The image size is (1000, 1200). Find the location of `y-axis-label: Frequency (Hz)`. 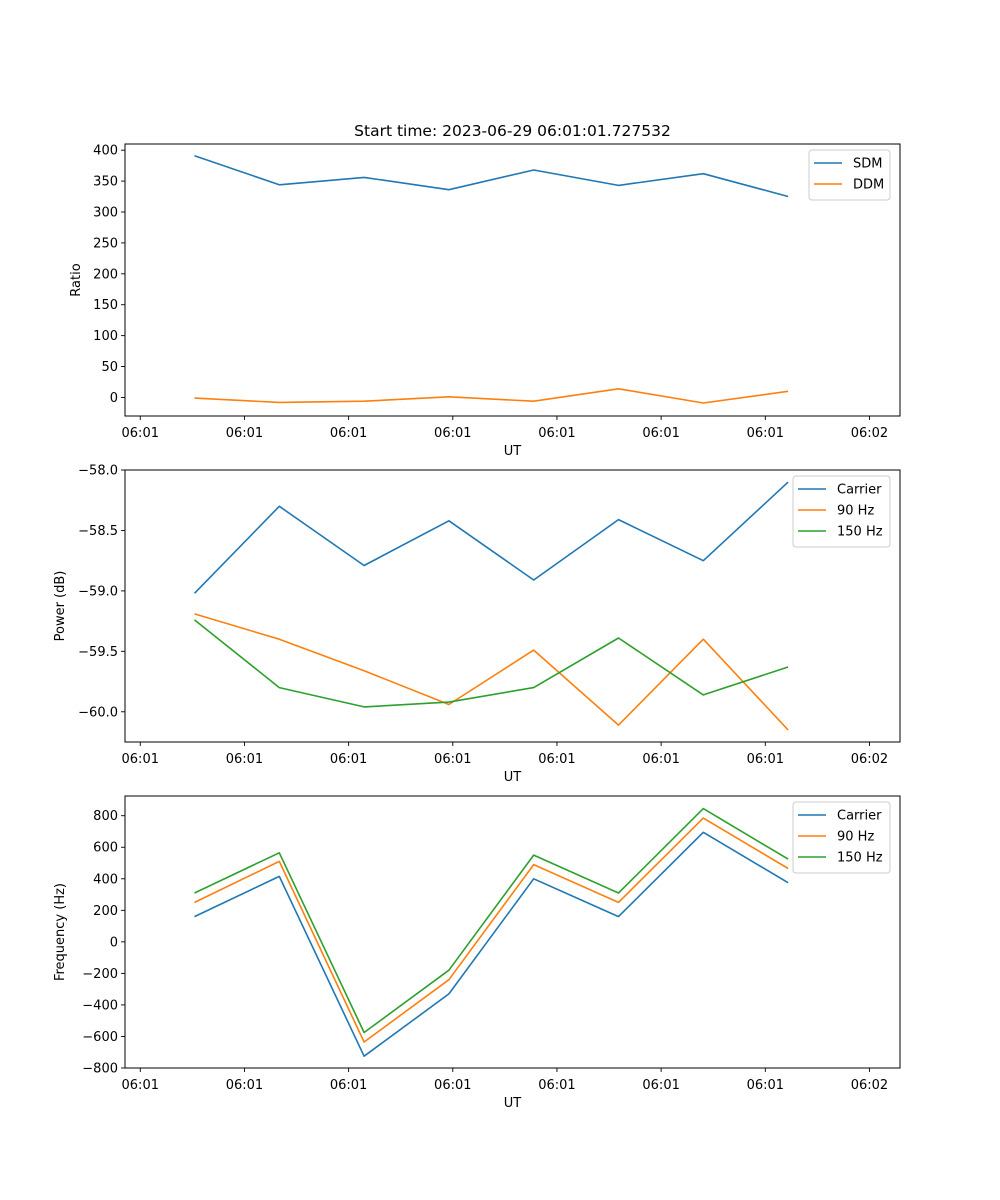

y-axis-label: Frequency (Hz) is located at coordinates (60, 932).